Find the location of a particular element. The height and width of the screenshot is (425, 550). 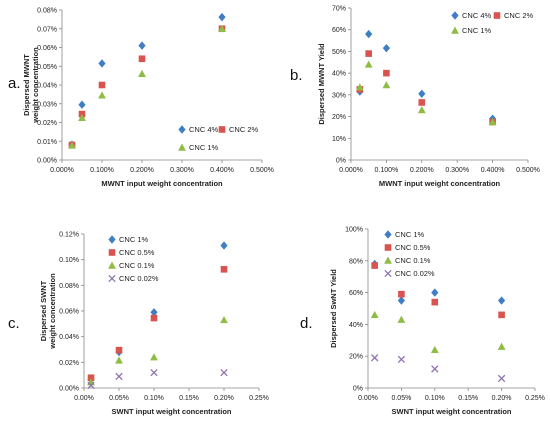

y-tick-label: 20% is located at coordinates (356, 357).